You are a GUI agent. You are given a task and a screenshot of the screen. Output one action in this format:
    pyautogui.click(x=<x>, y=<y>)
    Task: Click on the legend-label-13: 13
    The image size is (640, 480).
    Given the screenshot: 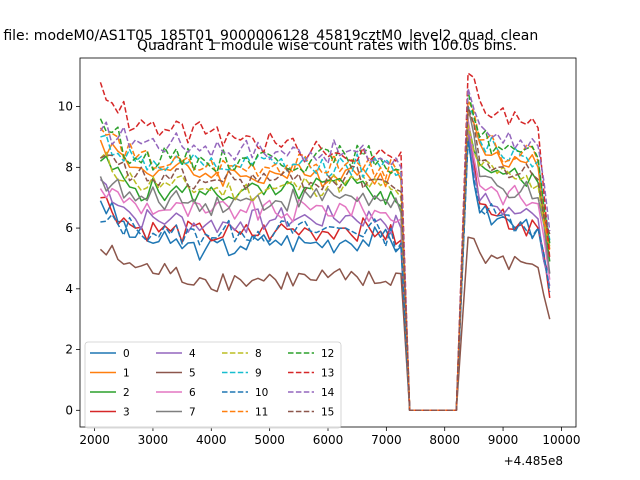 What is the action you would take?
    pyautogui.click(x=327, y=374)
    